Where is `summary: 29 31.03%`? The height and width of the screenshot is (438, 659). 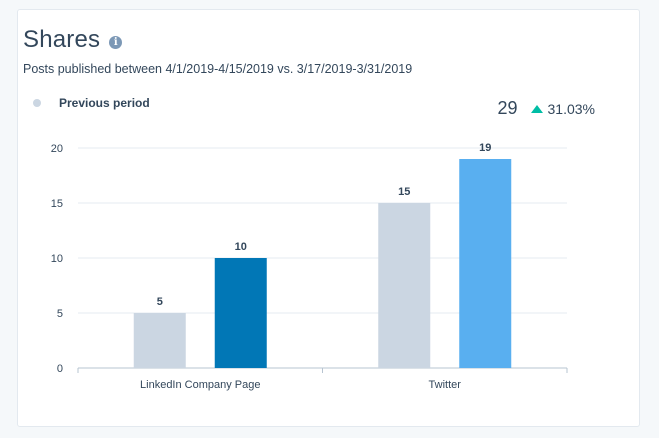 summary: 29 31.03% is located at coordinates (546, 108).